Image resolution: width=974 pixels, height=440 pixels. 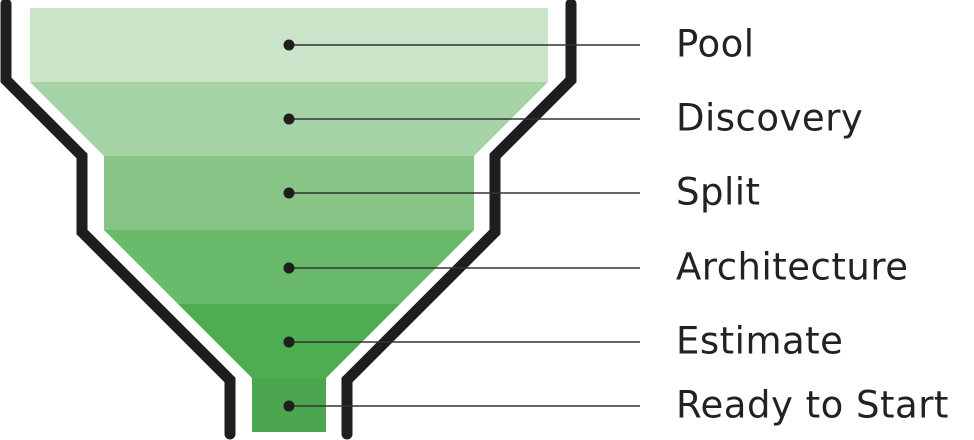 What do you see at coordinates (812, 405) in the screenshot?
I see `stage-label-ready-to-start: Ready to Start` at bounding box center [812, 405].